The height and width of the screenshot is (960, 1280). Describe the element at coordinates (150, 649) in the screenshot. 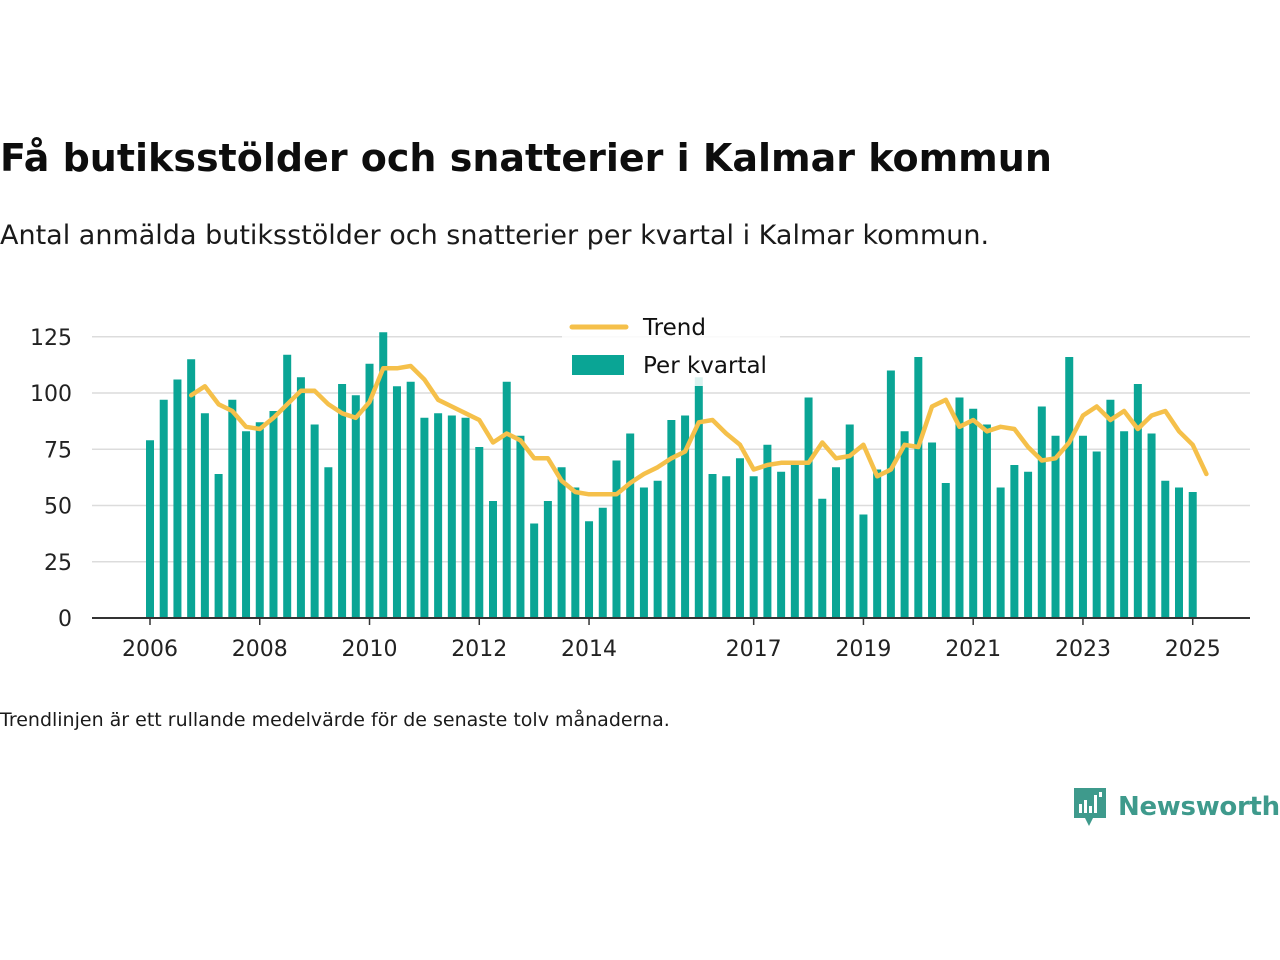

I see `x-tick-label: 2006` at that location.